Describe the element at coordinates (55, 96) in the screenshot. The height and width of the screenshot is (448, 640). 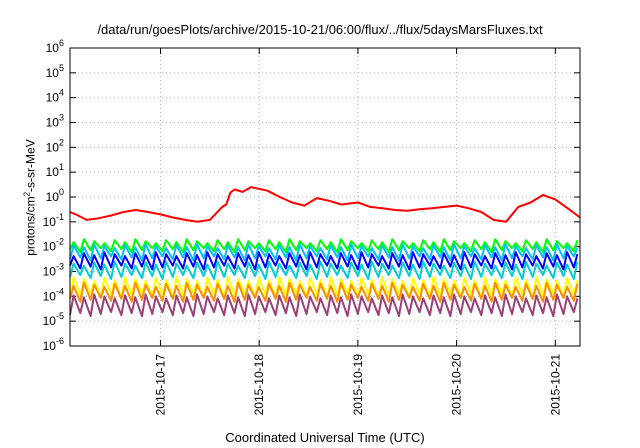
I see `y-tick-label: 10⁴` at that location.